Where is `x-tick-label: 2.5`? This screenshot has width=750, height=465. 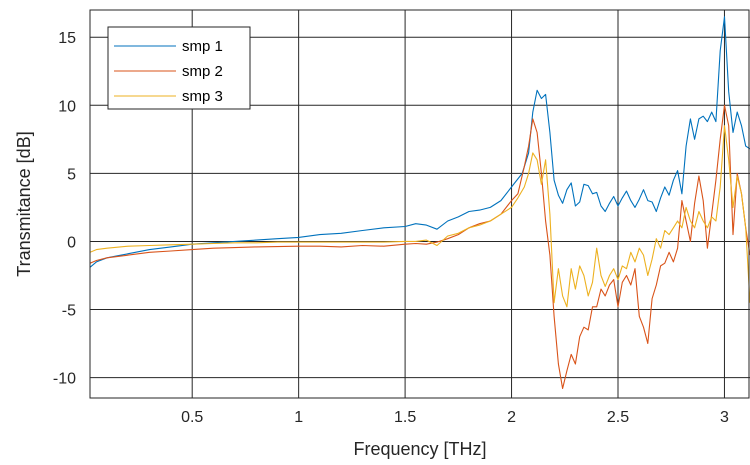 x-tick-label: 2.5 is located at coordinates (618, 417).